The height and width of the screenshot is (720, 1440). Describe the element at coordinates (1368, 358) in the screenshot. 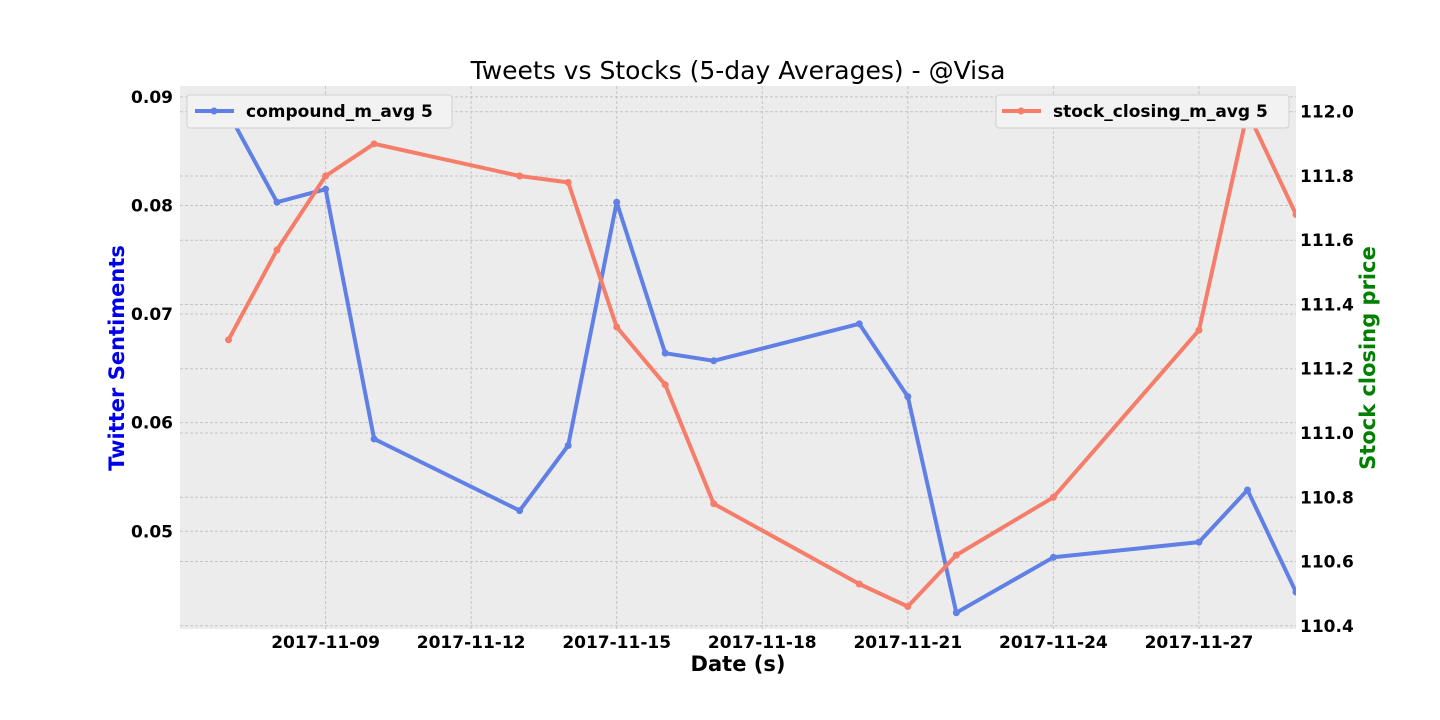

I see `y-axis-label-right: Stock closing price` at that location.